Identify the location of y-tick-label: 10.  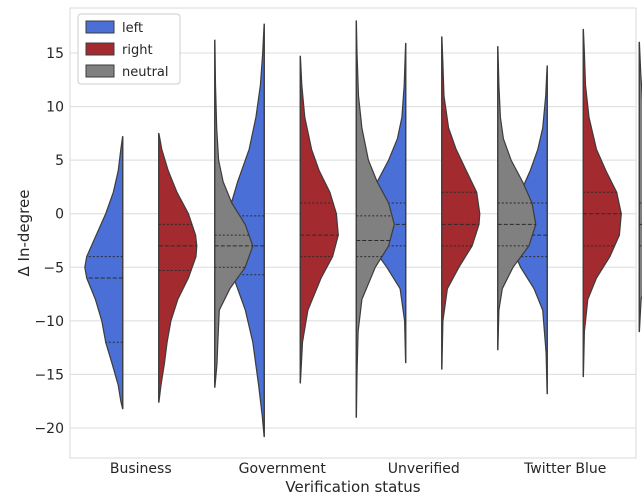
(55, 108).